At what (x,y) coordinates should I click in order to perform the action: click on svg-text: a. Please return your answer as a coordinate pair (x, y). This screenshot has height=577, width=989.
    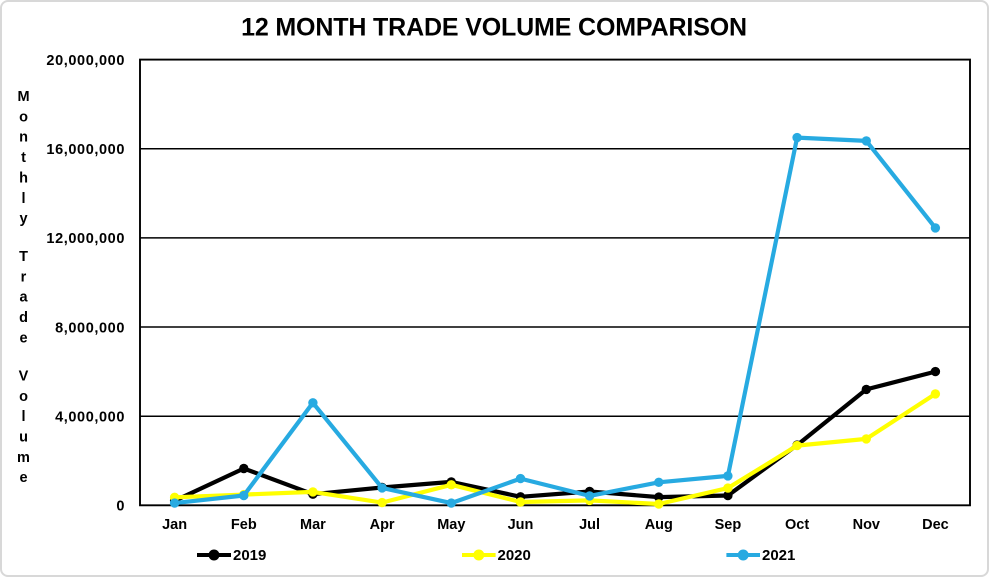
    Looking at the image, I should click on (23, 298).